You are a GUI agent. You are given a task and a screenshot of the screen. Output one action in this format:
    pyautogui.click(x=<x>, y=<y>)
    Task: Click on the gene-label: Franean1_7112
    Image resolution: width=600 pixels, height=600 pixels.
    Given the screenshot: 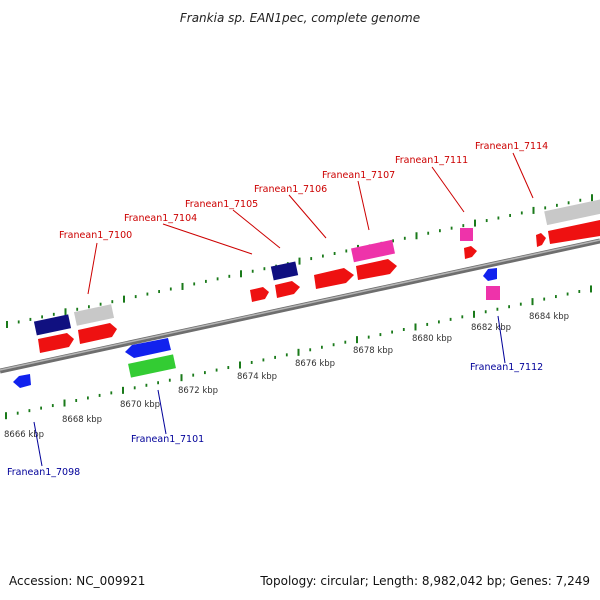 What is the action you would take?
    pyautogui.click(x=506, y=367)
    